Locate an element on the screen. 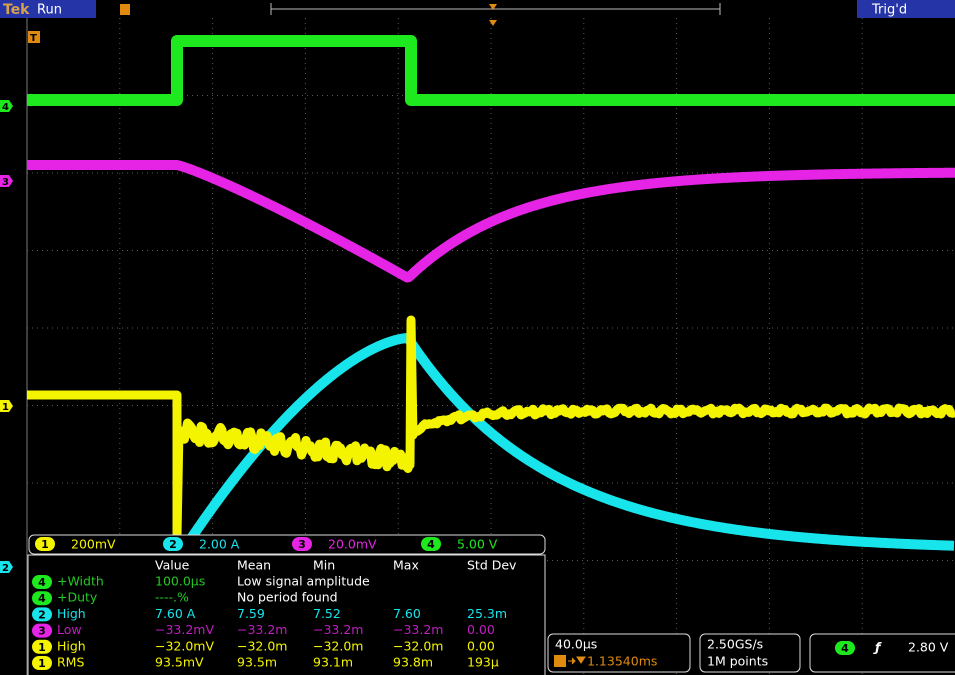 This screenshot has height=675, width=955. measurement-max: 93.8m is located at coordinates (413, 662).